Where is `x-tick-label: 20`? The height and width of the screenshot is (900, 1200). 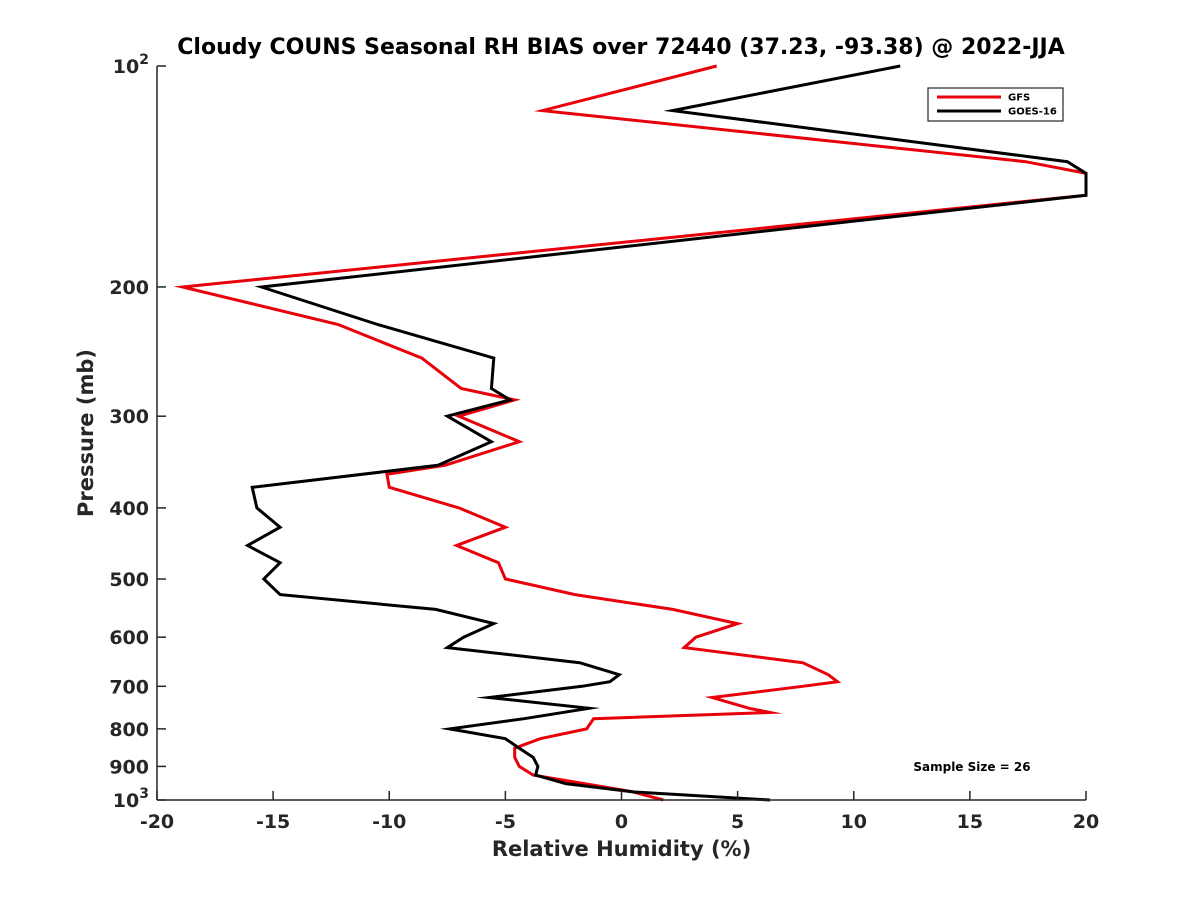 x-tick-label: 20 is located at coordinates (1086, 822).